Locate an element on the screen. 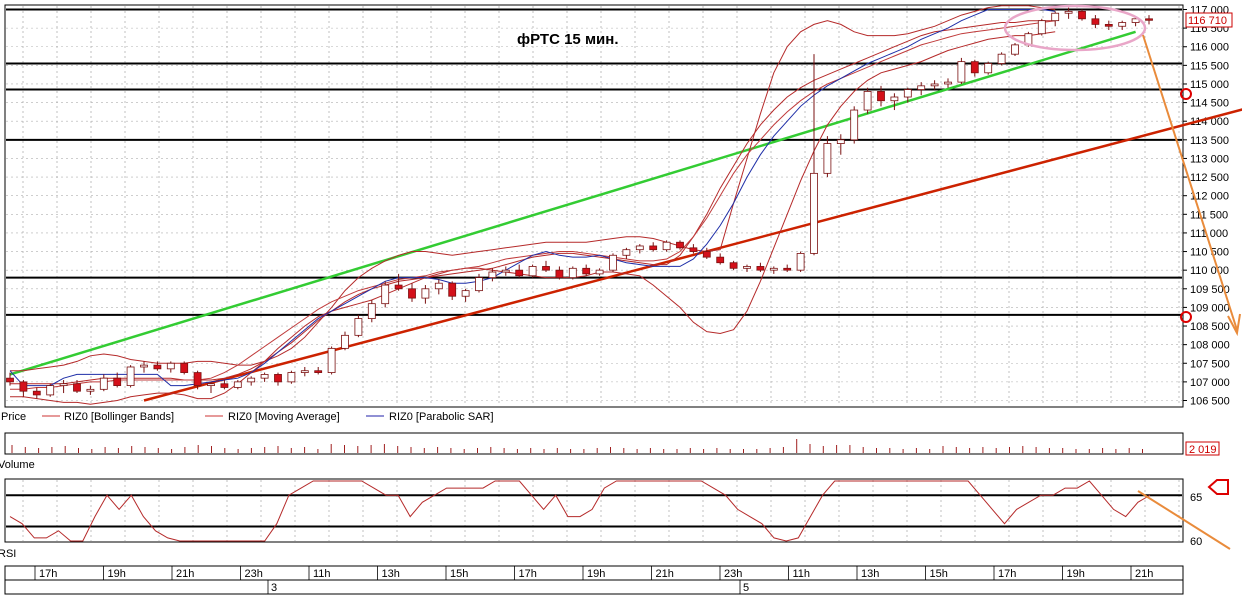 This screenshot has height=599, width=1242. y-tick-label: 106 500 is located at coordinates (1210, 402).